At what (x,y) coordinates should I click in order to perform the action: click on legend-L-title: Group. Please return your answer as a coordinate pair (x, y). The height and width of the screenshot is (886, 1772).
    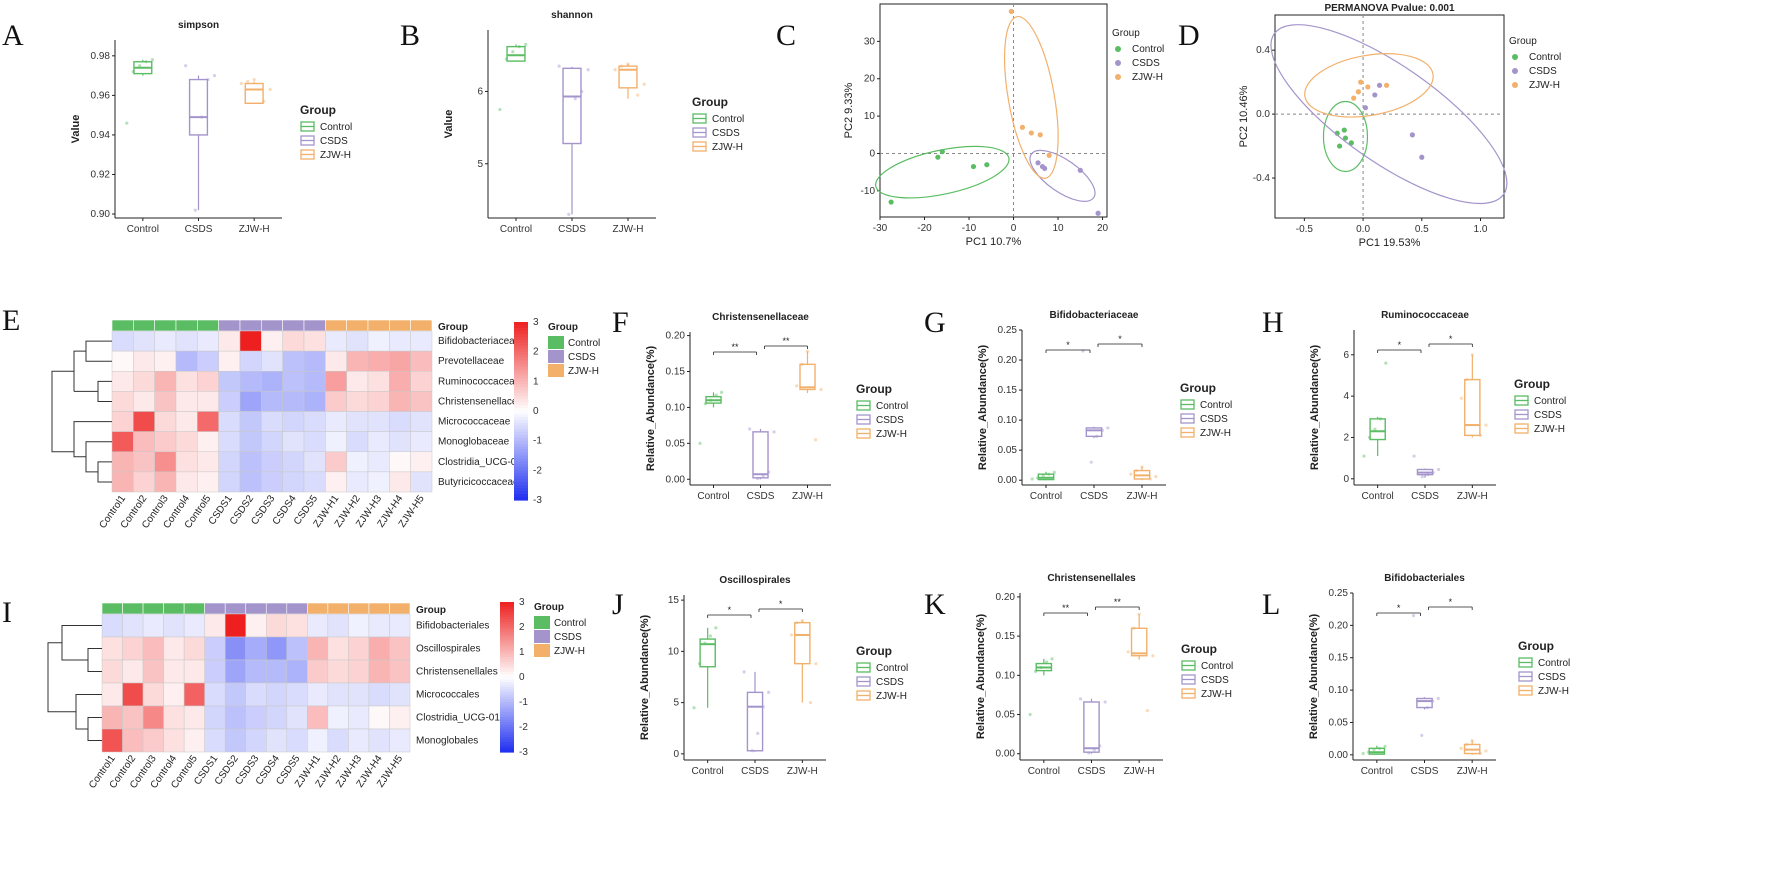
    Looking at the image, I should click on (1536, 646).